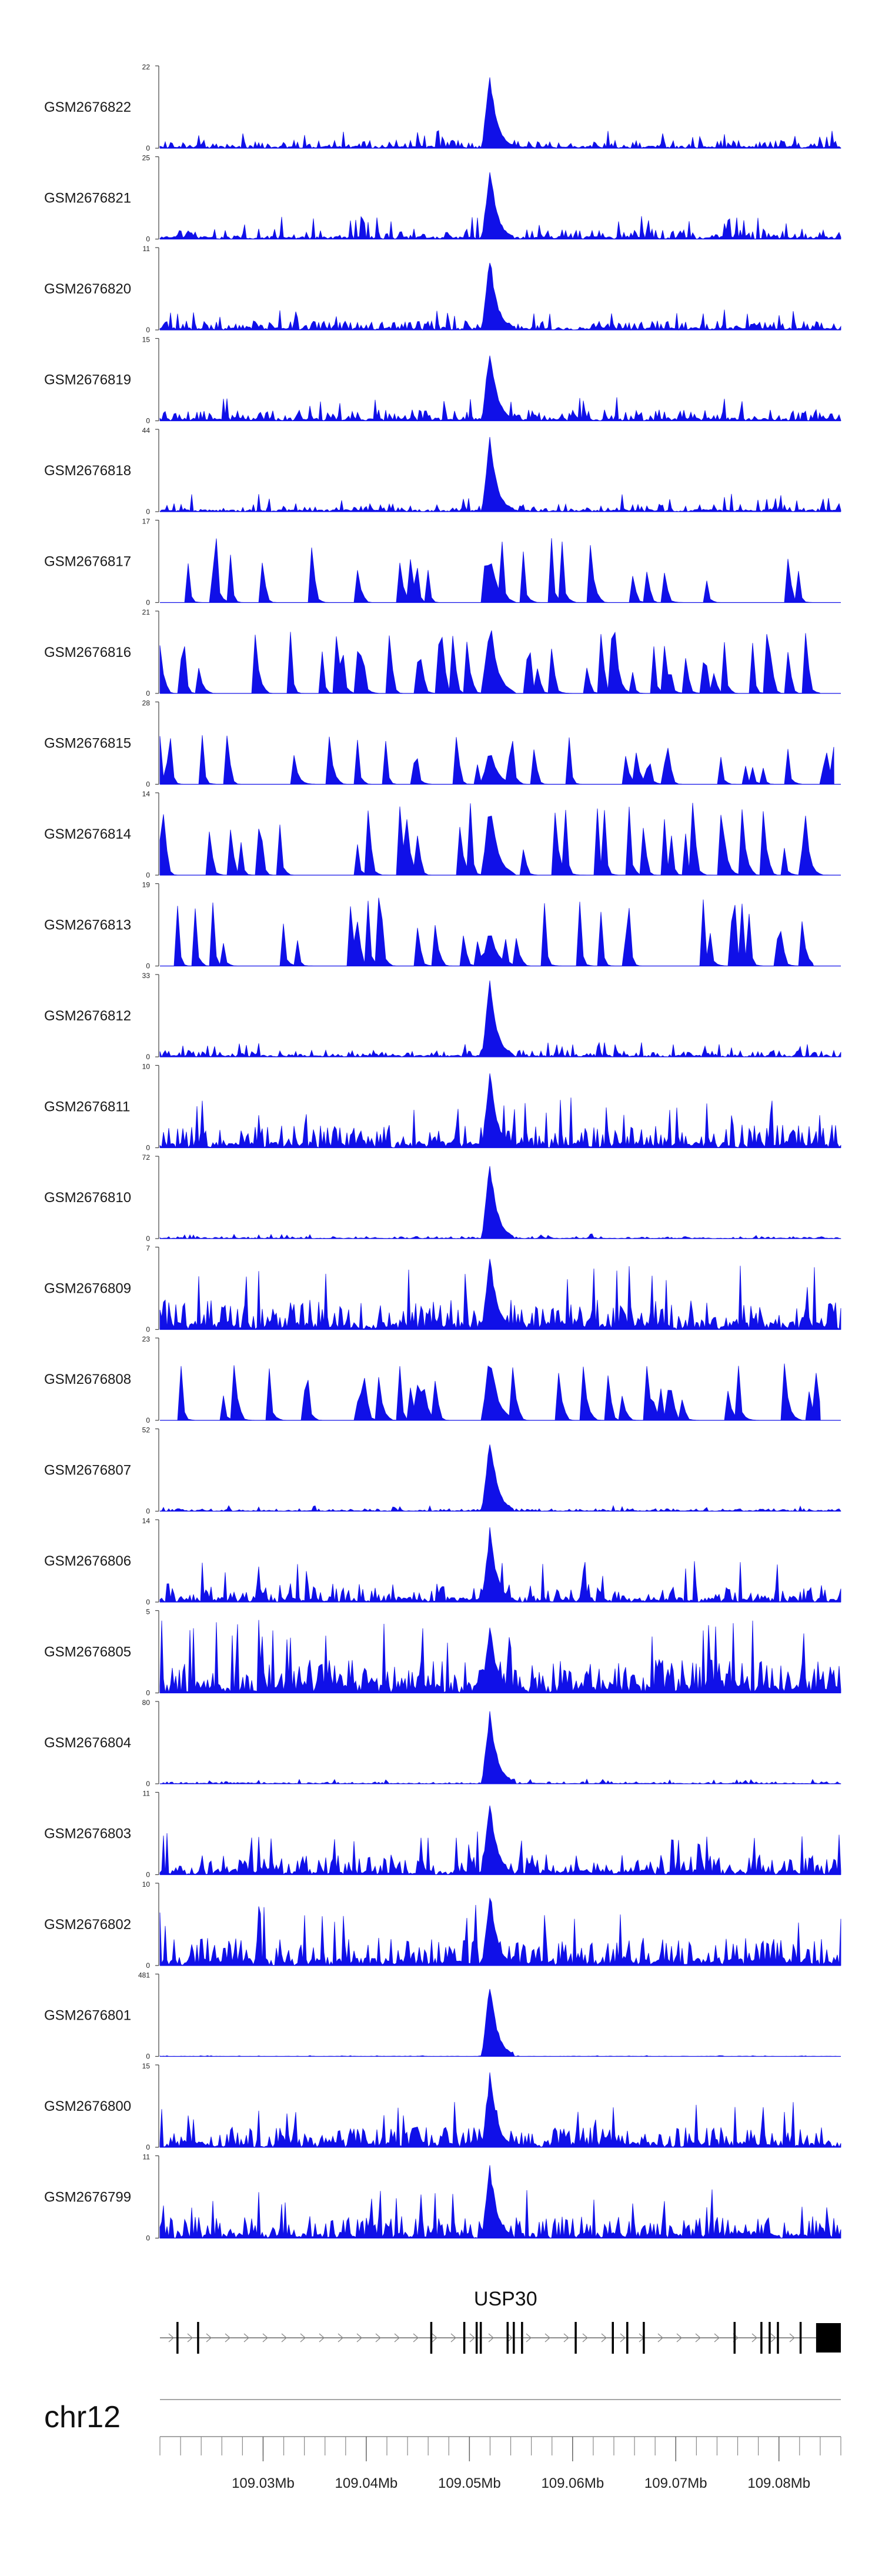 This screenshot has height=2576, width=882. Describe the element at coordinates (87, 2106) in the screenshot. I see `track-label: GSM2676800` at that location.